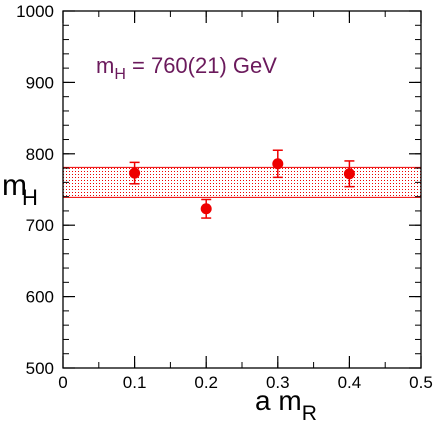  Describe the element at coordinates (120, 74) in the screenshot. I see `annotation-subscript: H` at that location.